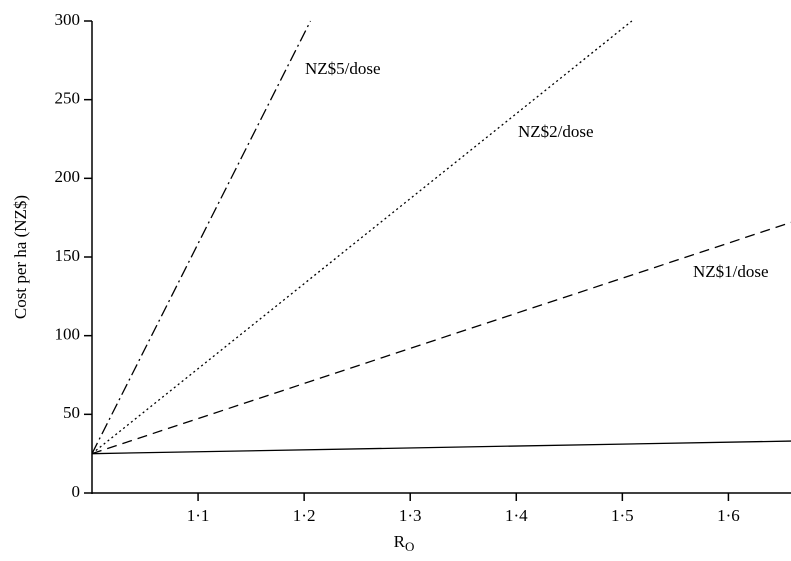 Image resolution: width=791 pixels, height=561 pixels. What do you see at coordinates (622, 515) in the screenshot?
I see `x-tick-label: 1·5` at bounding box center [622, 515].